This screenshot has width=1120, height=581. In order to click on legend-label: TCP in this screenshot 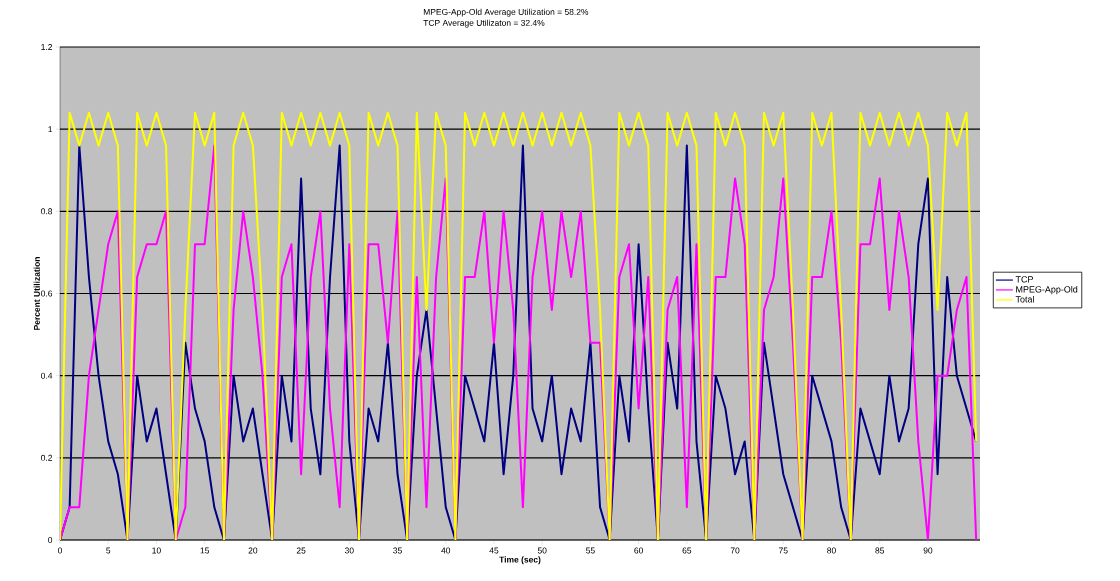, I will do `click(1024, 279)`.